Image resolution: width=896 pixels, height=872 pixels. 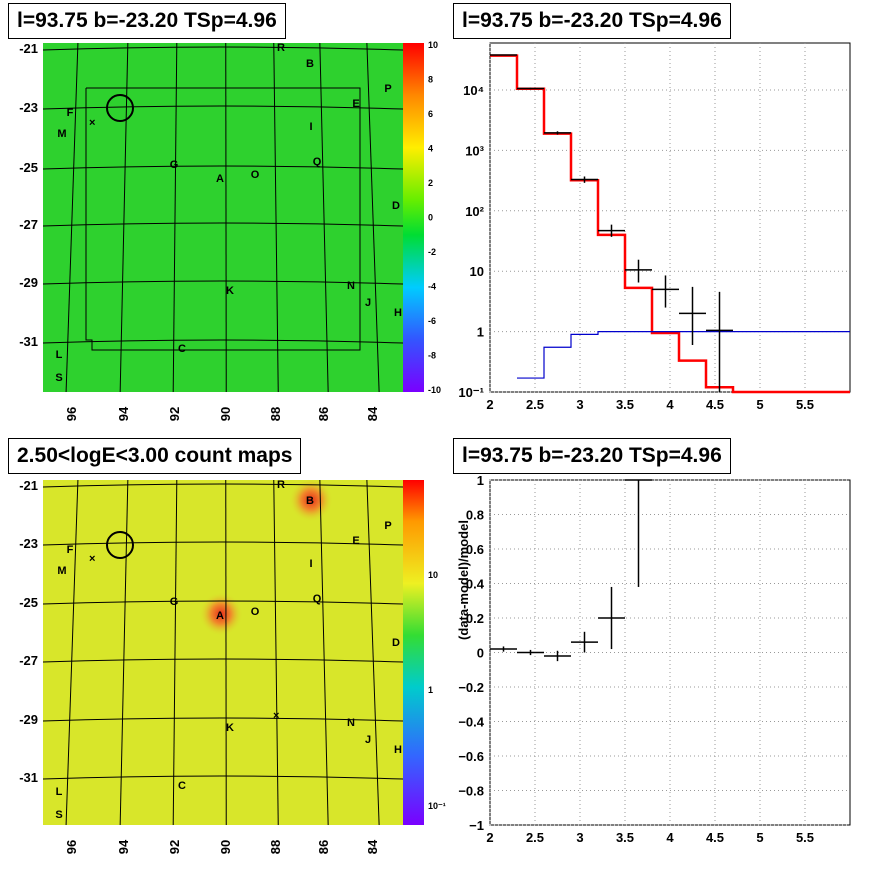 What do you see at coordinates (28, 48) in the screenshot?
I see `sky-y-tick: -21` at bounding box center [28, 48].